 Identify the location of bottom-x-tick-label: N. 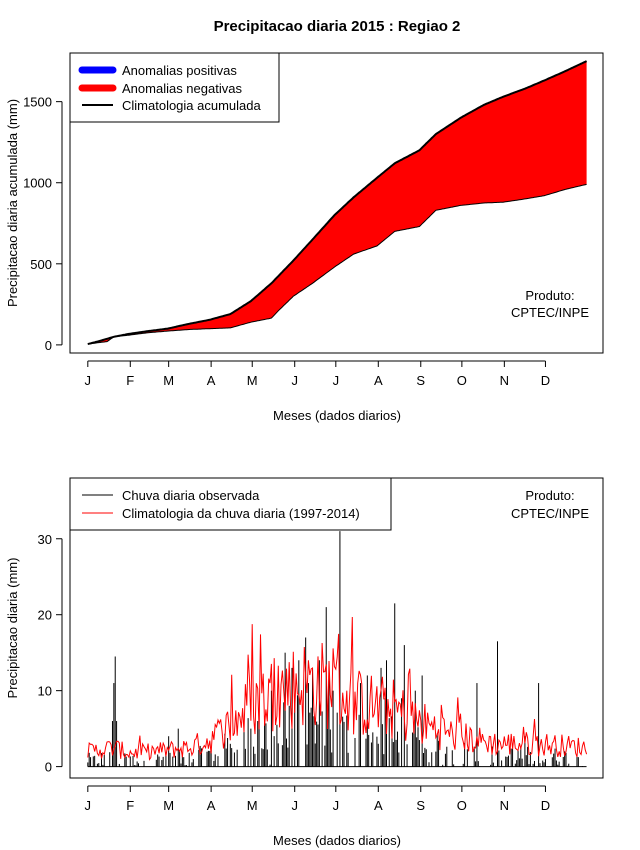
(504, 805).